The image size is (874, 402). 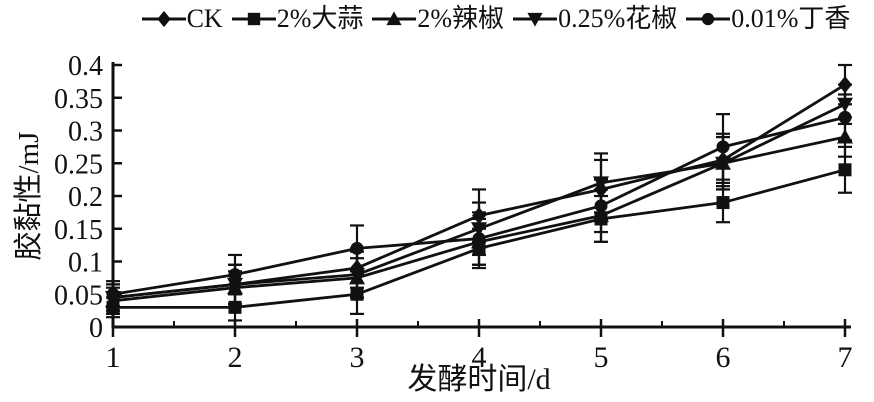 What do you see at coordinates (357, 357) in the screenshot?
I see `svg-text: 3` at bounding box center [357, 357].